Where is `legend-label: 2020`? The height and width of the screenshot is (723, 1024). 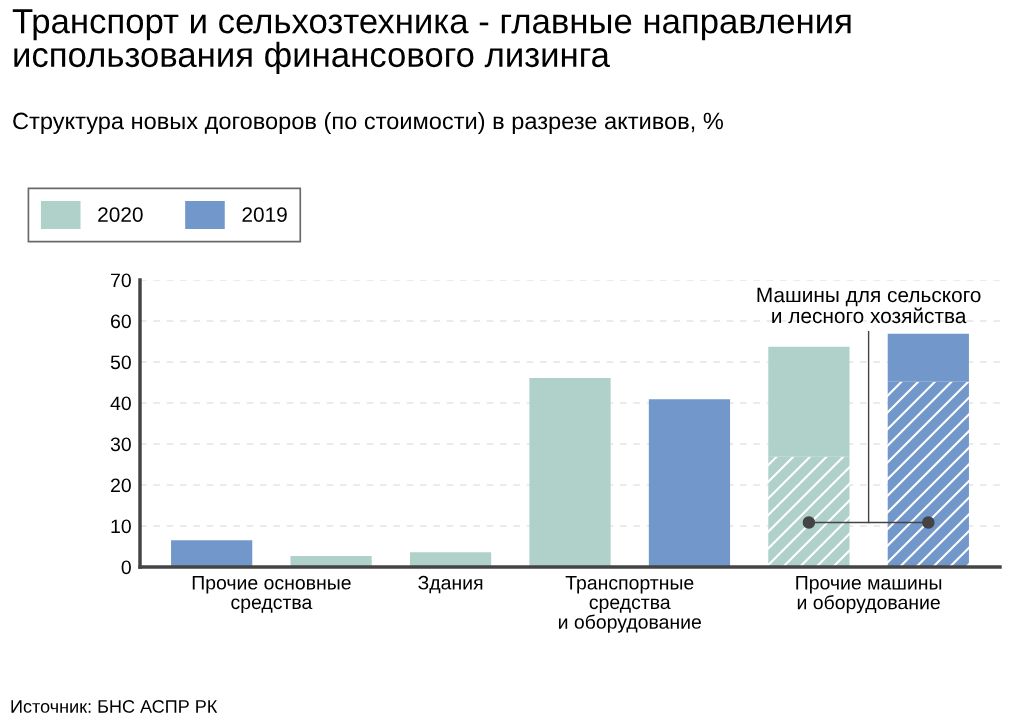
legend-label: 2020 is located at coordinates (120, 214).